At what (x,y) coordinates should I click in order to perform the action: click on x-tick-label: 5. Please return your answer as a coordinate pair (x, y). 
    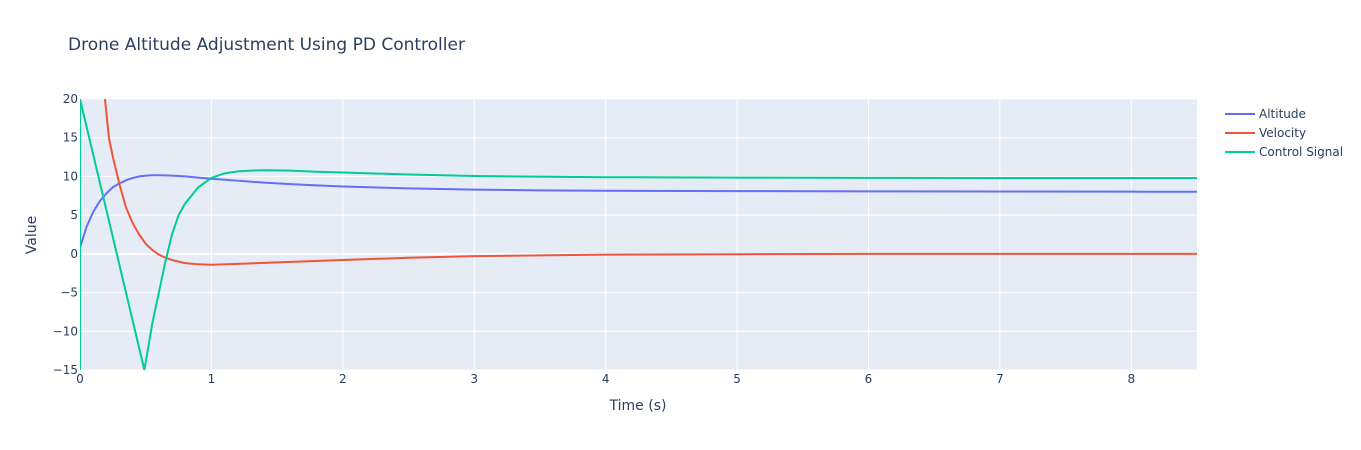
    Looking at the image, I should click on (737, 379).